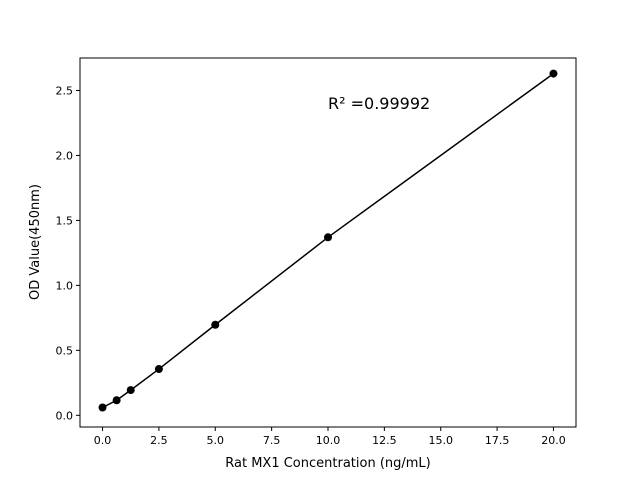 This screenshot has width=640, height=484. Describe the element at coordinates (68, 253) in the screenshot. I see `y-axis-ticks: 0.0 0.5 1.0 1.5 2.0 2.5` at that location.